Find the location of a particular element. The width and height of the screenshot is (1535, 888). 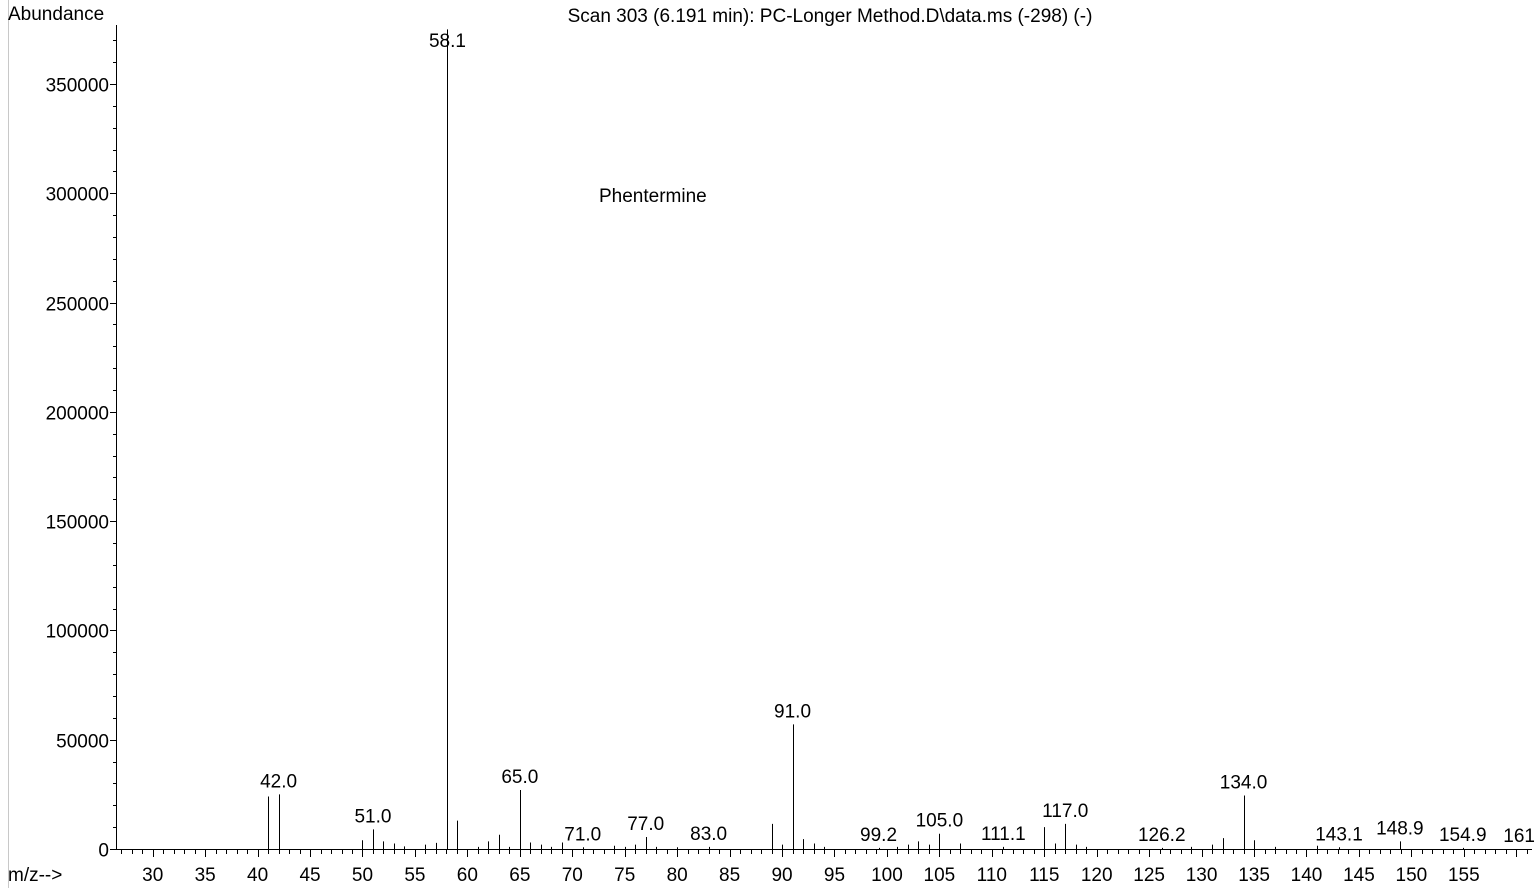

peak-label: 111.1 is located at coordinates (1003, 834).